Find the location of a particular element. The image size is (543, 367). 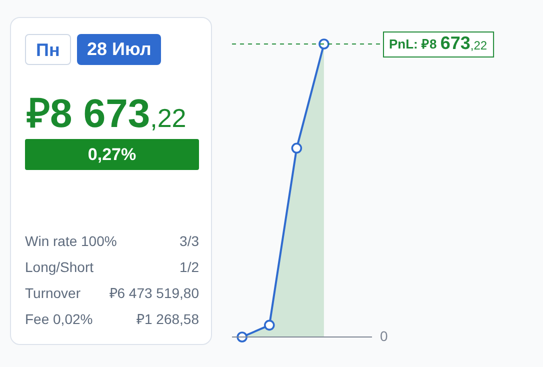

text: ₽1 268,58 is located at coordinates (167, 319).